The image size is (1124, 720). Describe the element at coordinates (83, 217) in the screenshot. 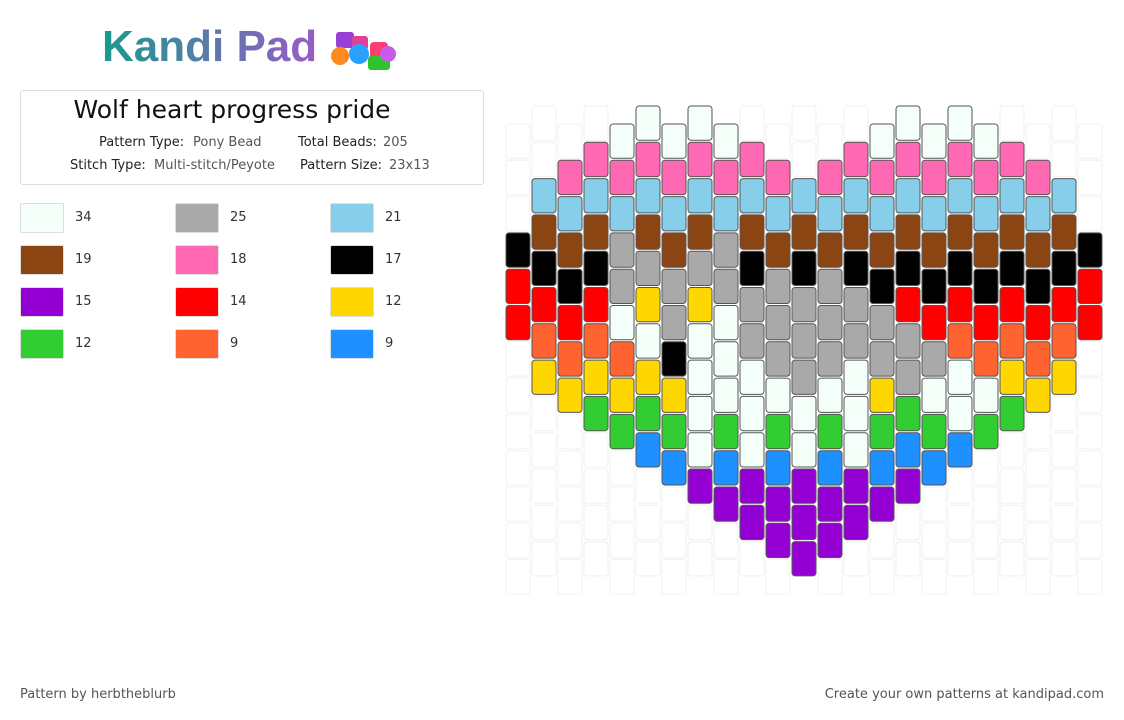

I see `count: 34` at that location.